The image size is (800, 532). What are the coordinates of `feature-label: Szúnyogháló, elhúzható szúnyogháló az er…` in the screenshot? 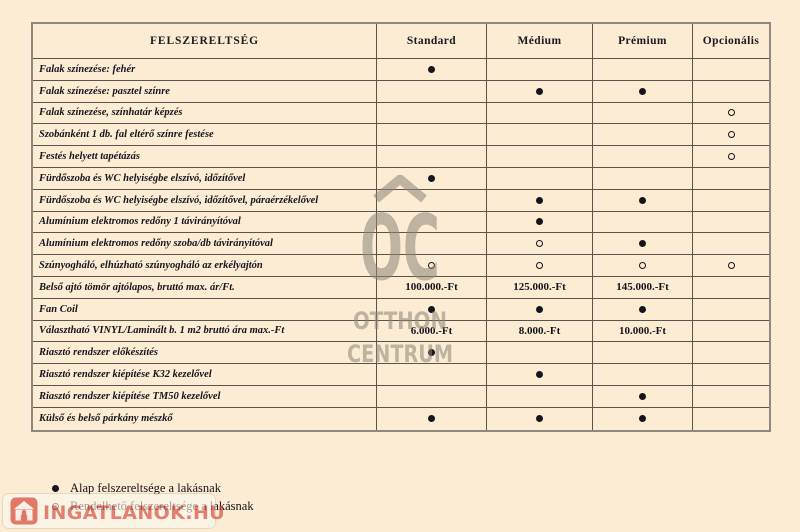 It's located at (205, 266).